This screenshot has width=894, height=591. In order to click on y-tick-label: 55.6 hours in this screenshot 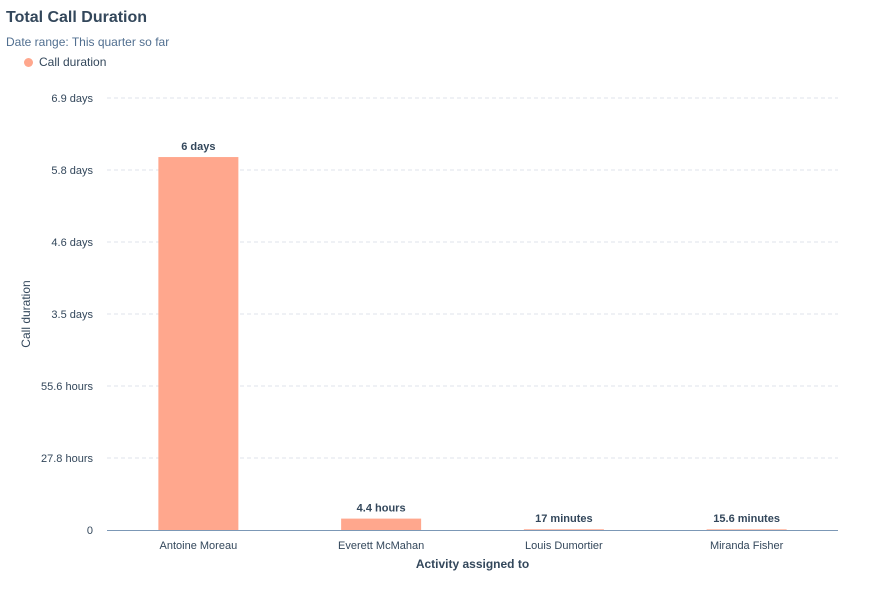, I will do `click(67, 387)`.